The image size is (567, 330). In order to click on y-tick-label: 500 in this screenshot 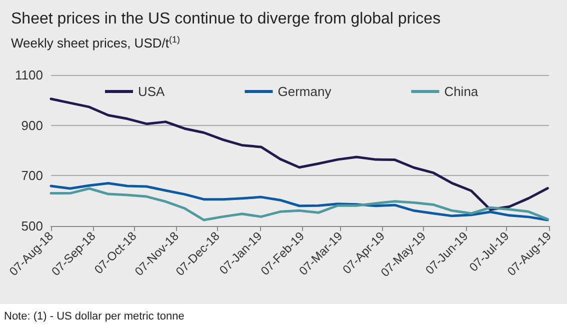, I will do `click(32, 226)`.